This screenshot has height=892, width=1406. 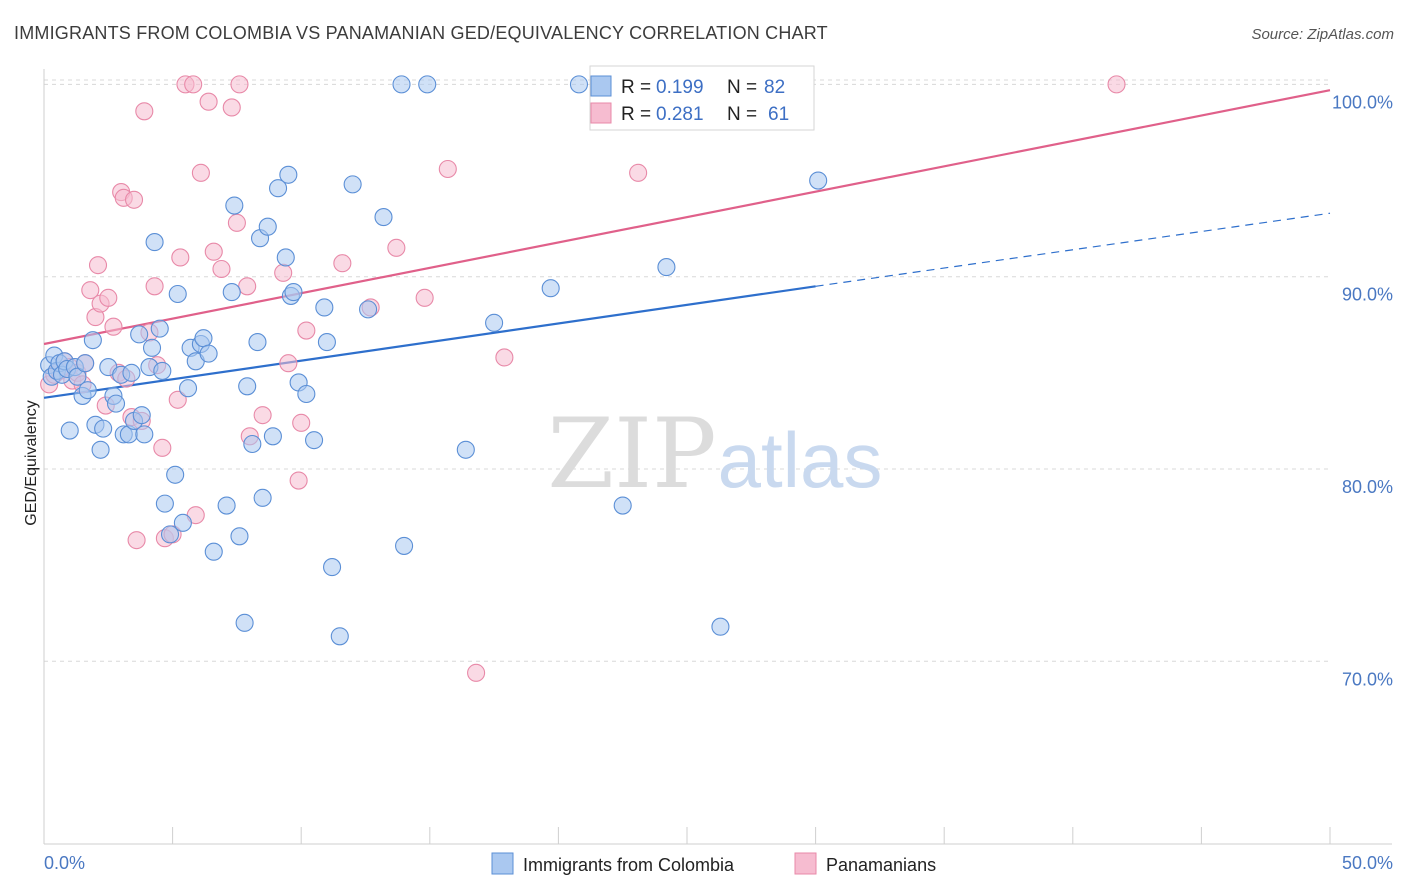 What do you see at coordinates (1367, 863) in the screenshot?
I see `x-tick-label-end: 50.0%` at bounding box center [1367, 863].